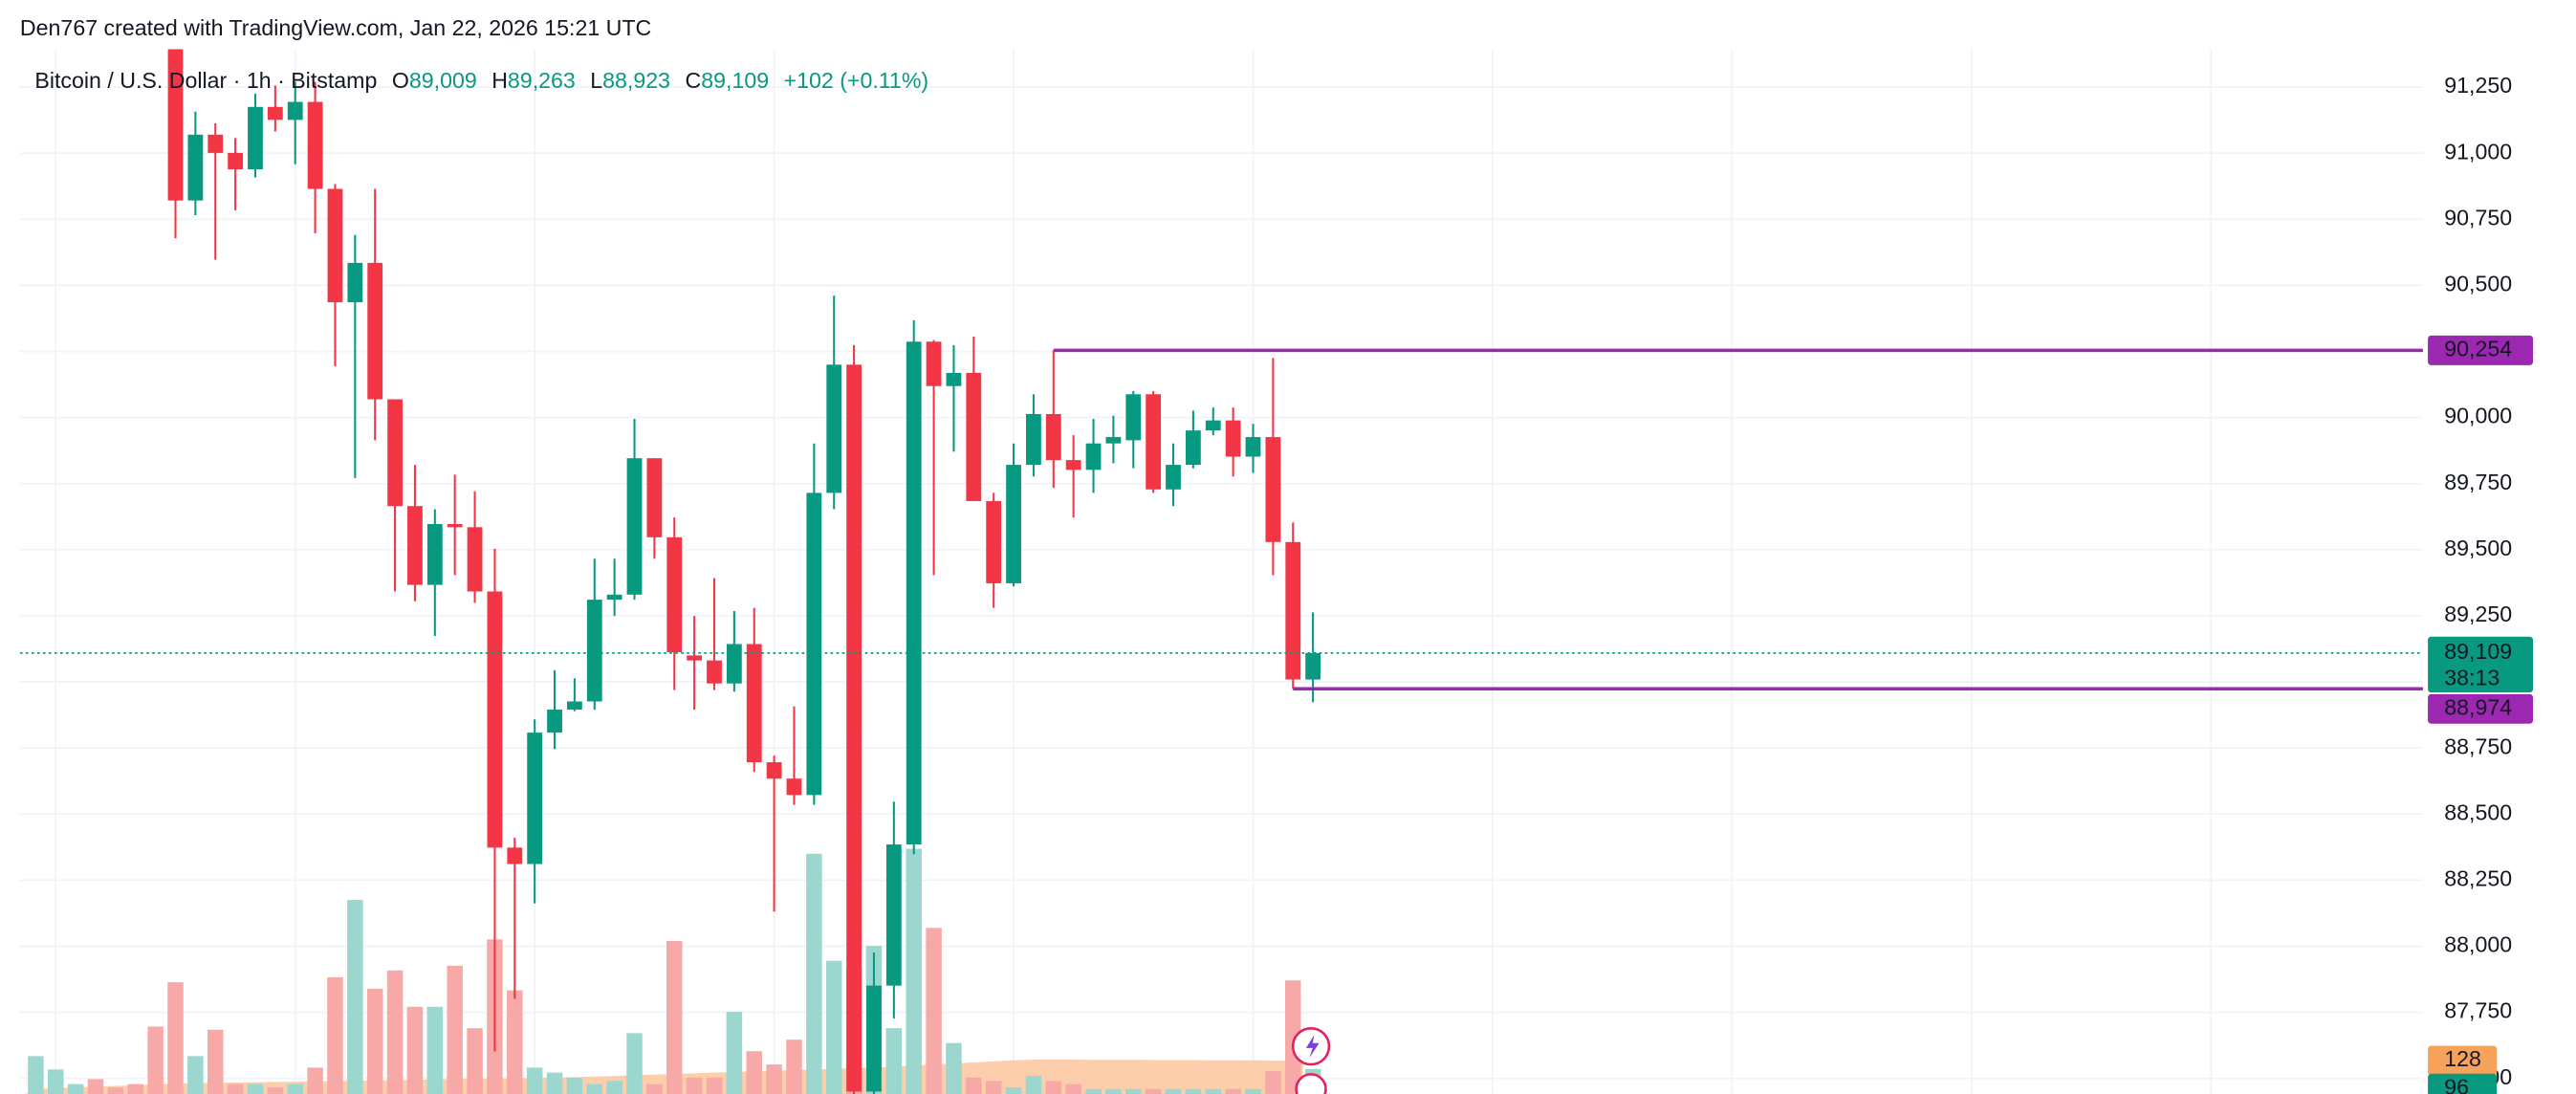  Describe the element at coordinates (1312, 1047) in the screenshot. I see `event-icon-glyph` at that location.